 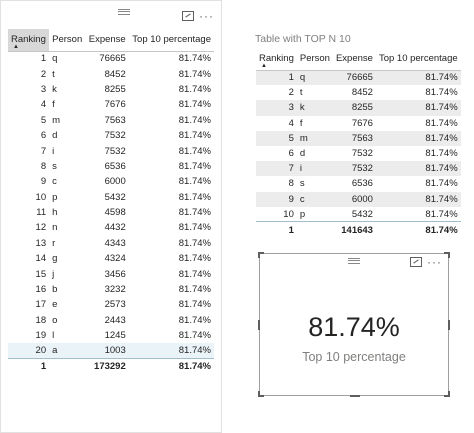 What do you see at coordinates (111, 351) in the screenshot?
I see `table-row: 20 a 1003 81.74%` at bounding box center [111, 351].